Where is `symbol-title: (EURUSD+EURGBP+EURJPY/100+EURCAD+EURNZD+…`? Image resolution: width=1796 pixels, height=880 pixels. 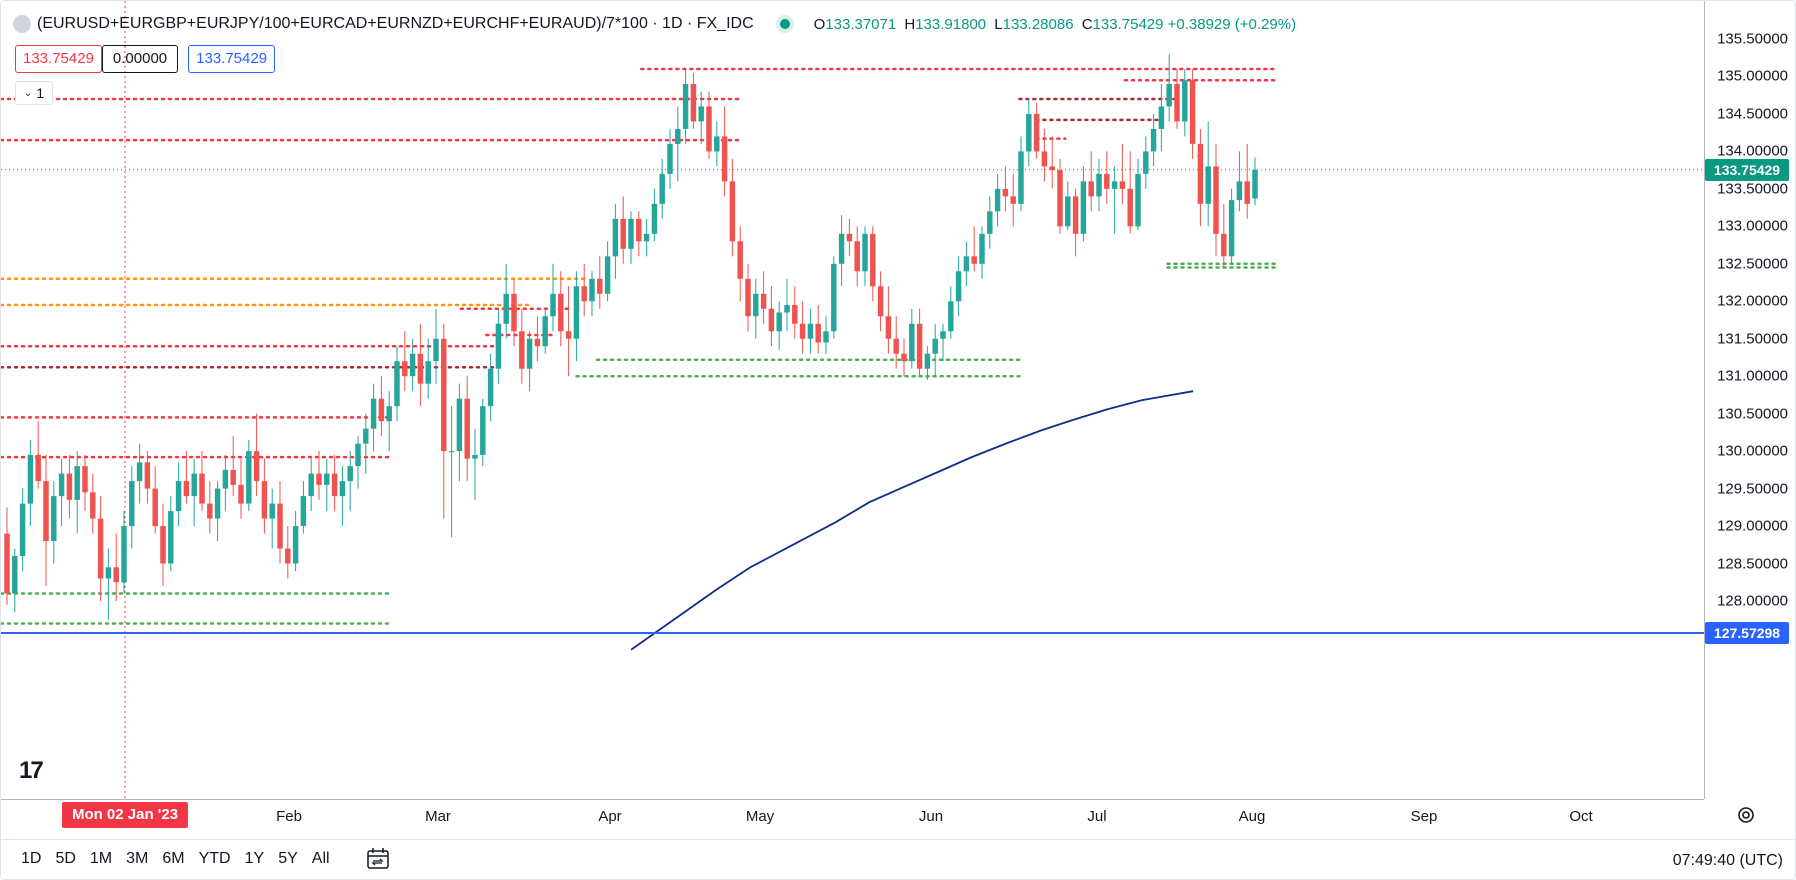
symbol-title: (EURUSD+EURGBP+EURJPY/100+EURCAD+EURNZD+… is located at coordinates (395, 23).